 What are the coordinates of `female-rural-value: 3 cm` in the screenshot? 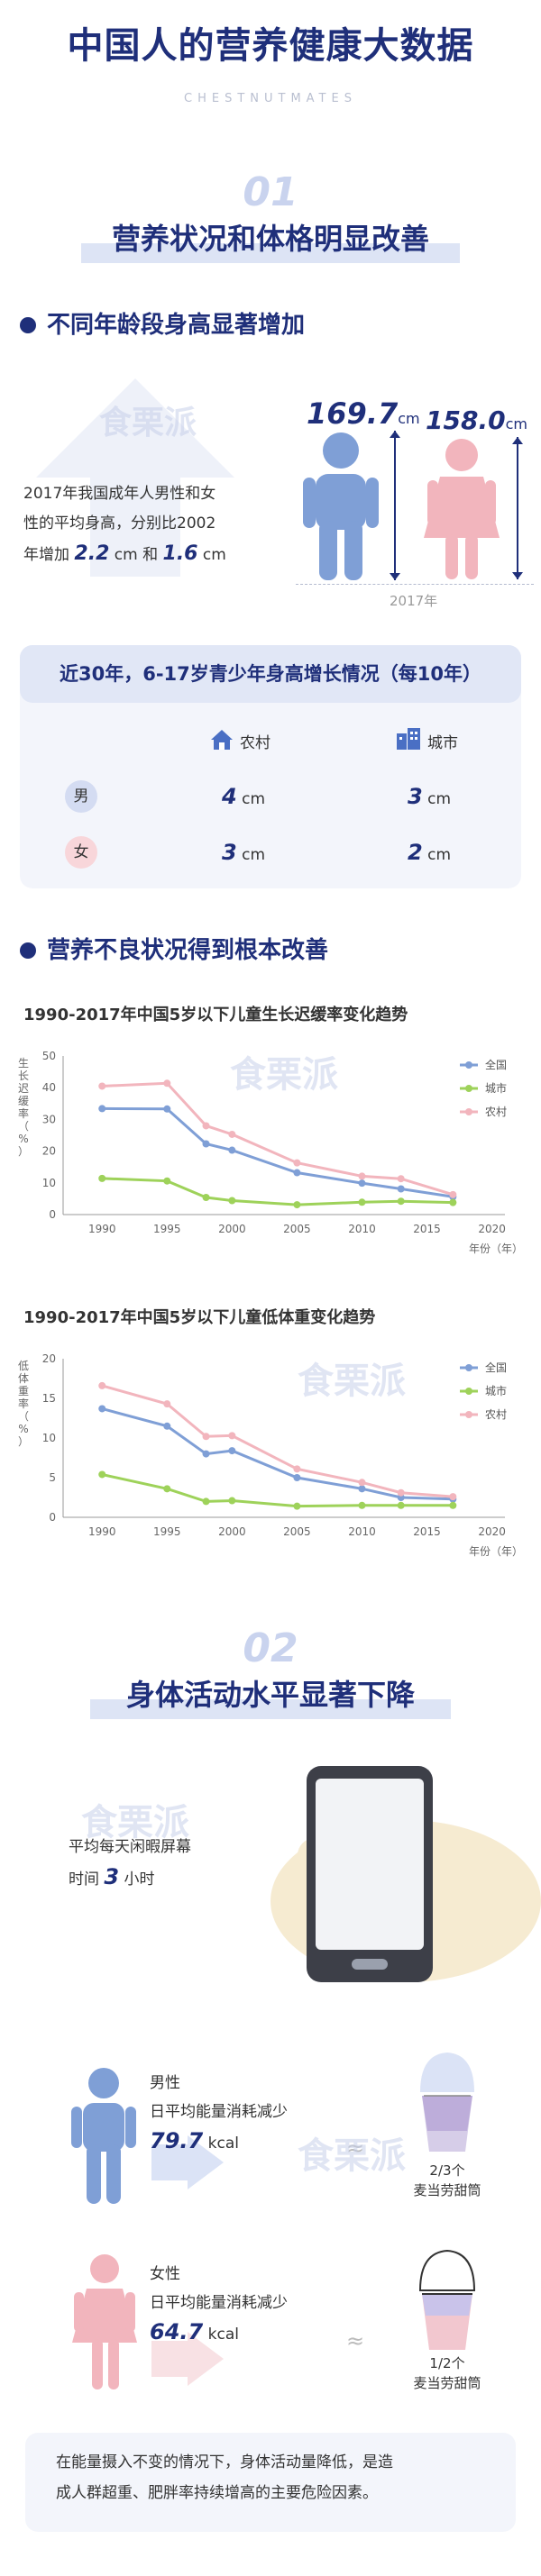 It's located at (244, 852).